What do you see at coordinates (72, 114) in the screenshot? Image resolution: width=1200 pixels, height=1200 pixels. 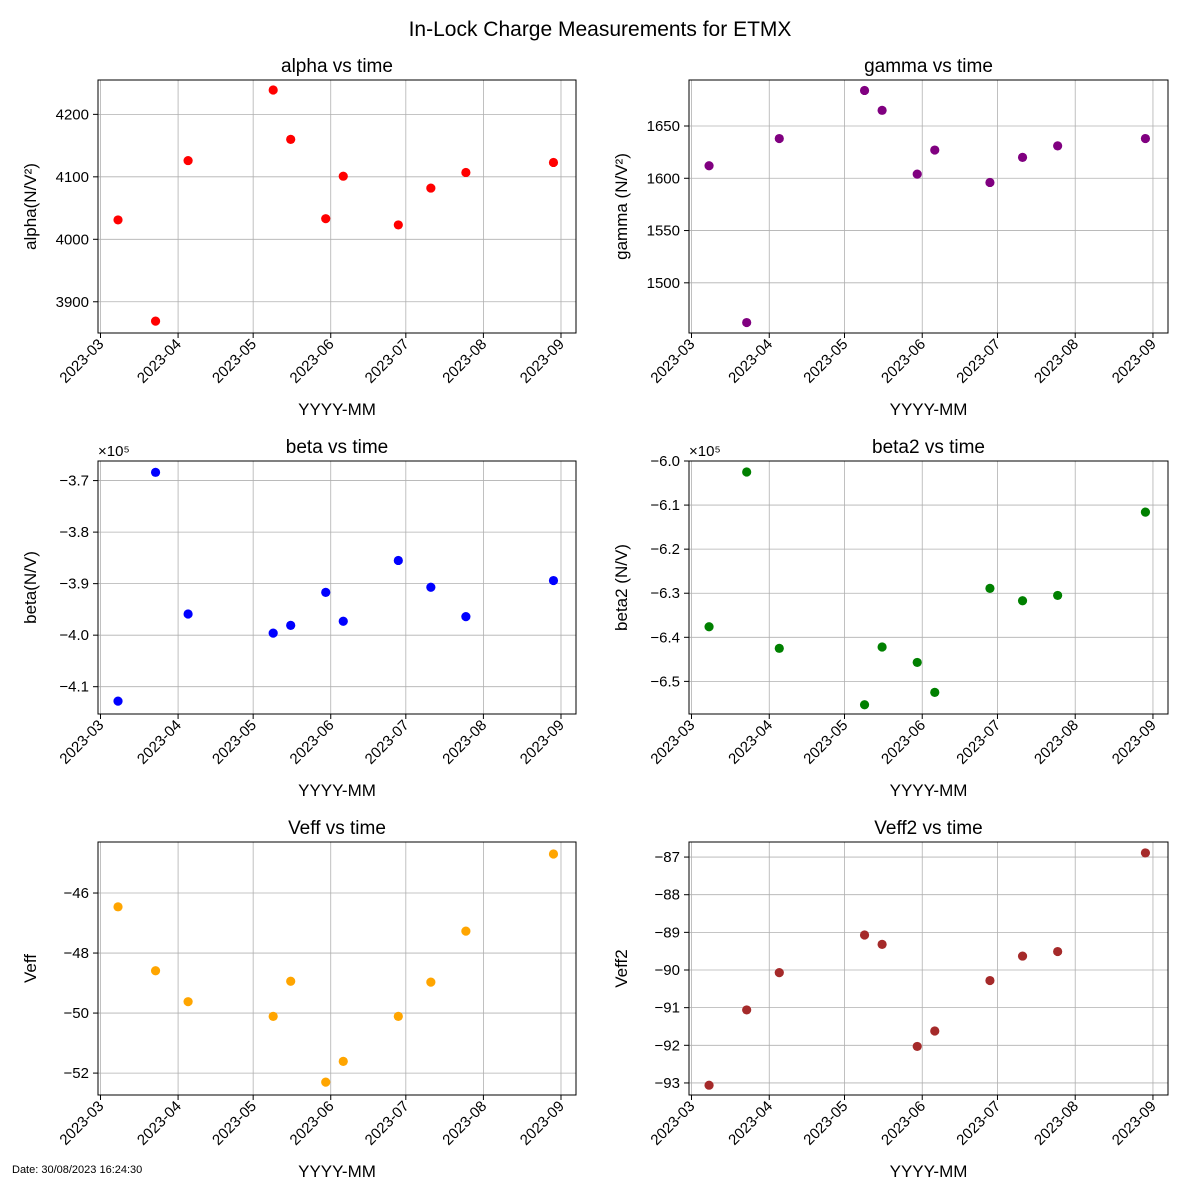 I see `y-tick-label: 4200` at bounding box center [72, 114].